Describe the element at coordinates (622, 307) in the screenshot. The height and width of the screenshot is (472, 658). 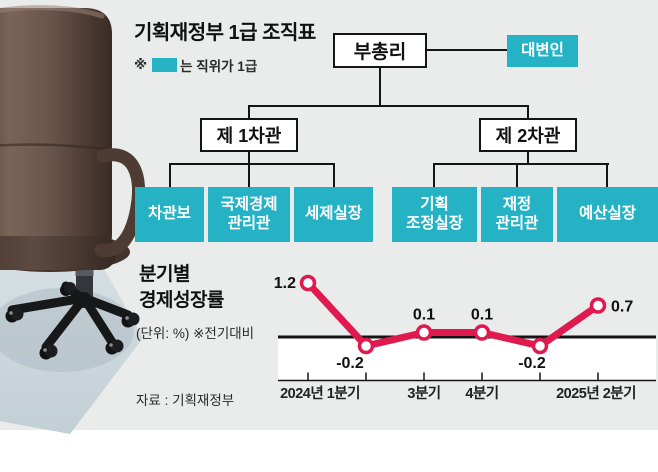
I see `value-label: 0.7` at that location.